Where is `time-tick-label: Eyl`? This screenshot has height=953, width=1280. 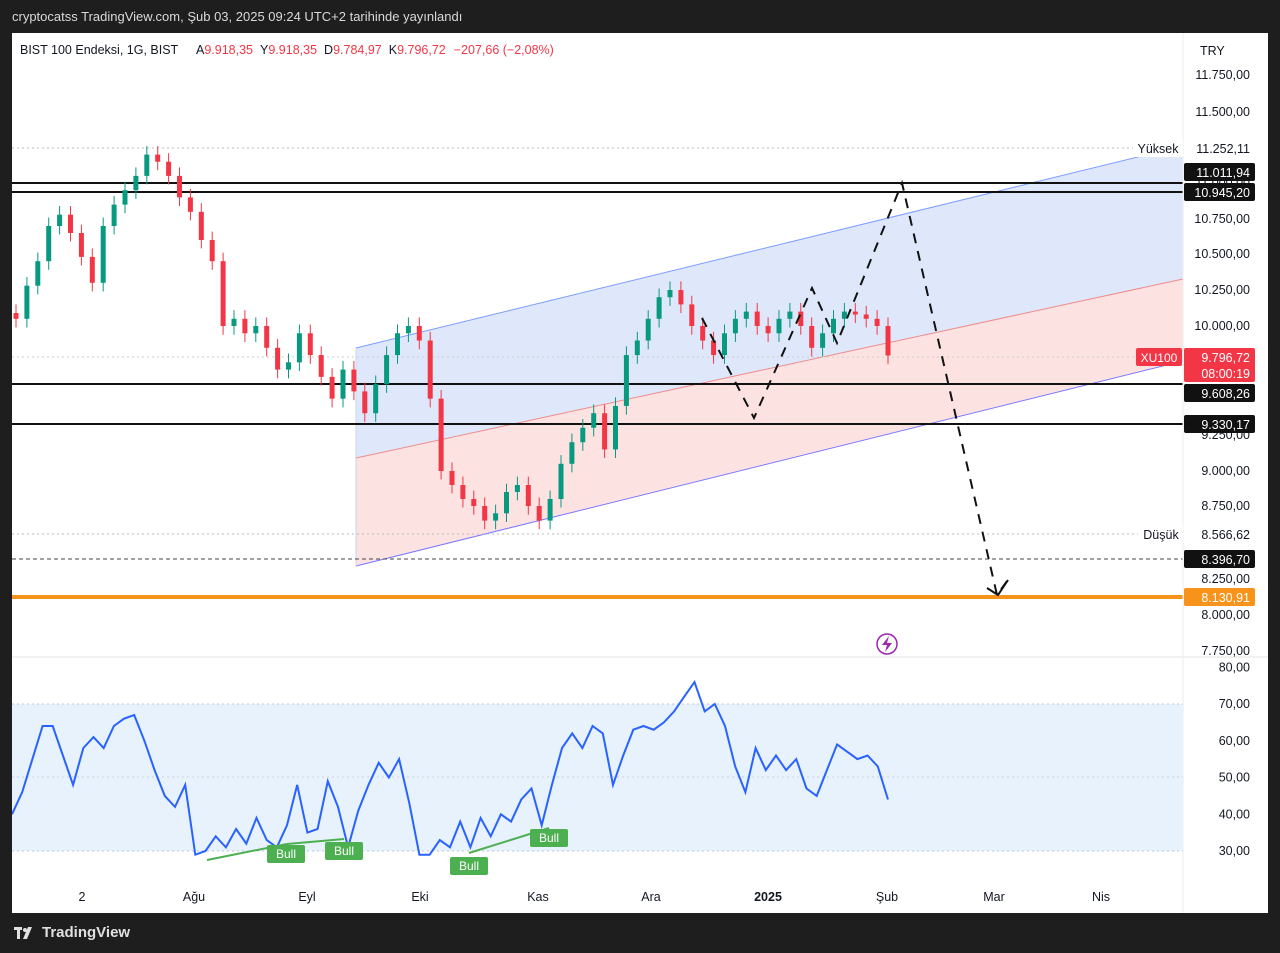 time-tick-label: Eyl is located at coordinates (306, 897).